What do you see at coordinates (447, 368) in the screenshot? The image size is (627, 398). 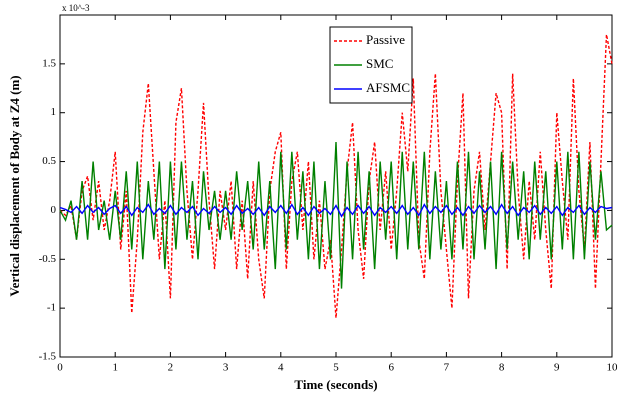 I see `x-tick-label: 7` at bounding box center [447, 368].